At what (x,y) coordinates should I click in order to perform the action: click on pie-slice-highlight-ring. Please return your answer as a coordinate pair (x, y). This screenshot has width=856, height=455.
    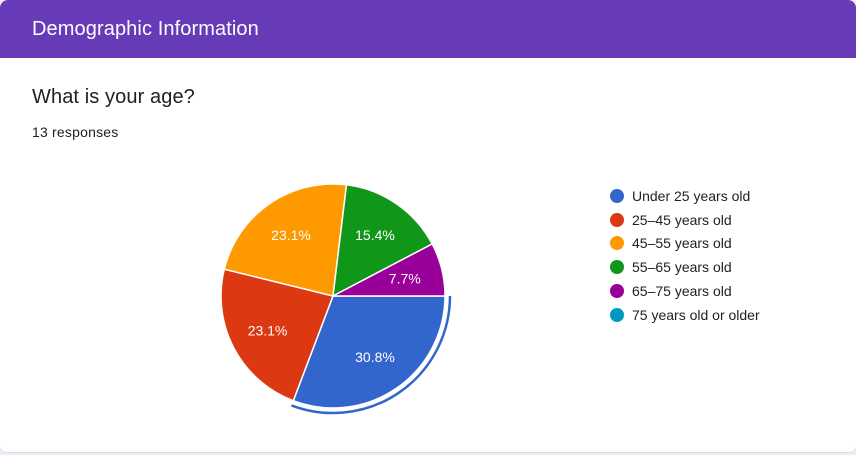
    Looking at the image, I should click on (371, 355).